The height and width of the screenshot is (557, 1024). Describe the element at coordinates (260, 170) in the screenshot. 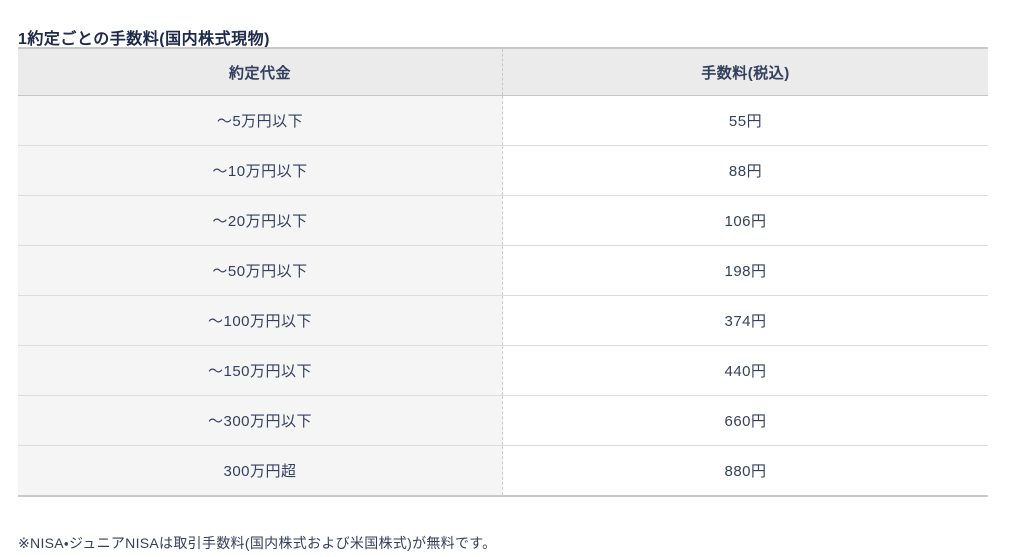

I see `price-range-cell: 〜10万円以下` at that location.